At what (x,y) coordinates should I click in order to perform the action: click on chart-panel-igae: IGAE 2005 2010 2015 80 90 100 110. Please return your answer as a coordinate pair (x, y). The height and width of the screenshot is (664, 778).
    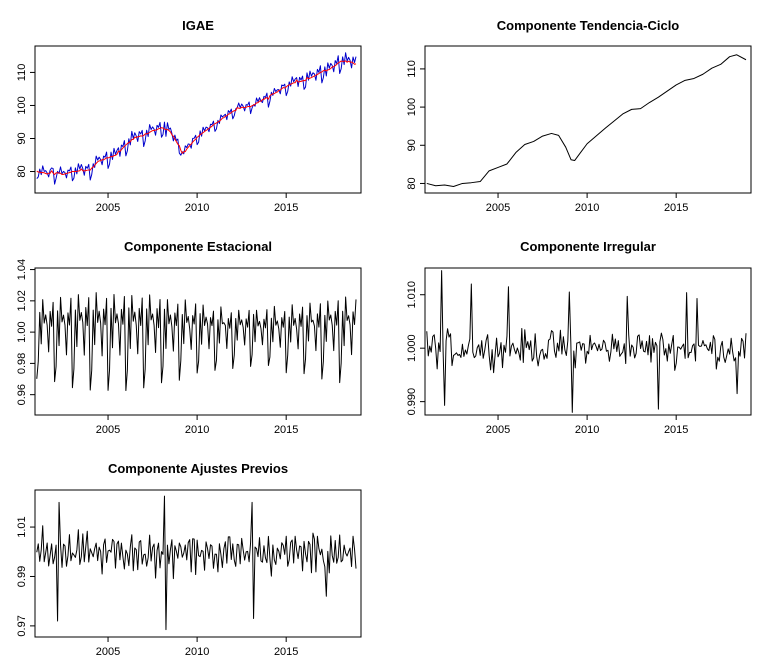
    Looking at the image, I should click on (189, 116).